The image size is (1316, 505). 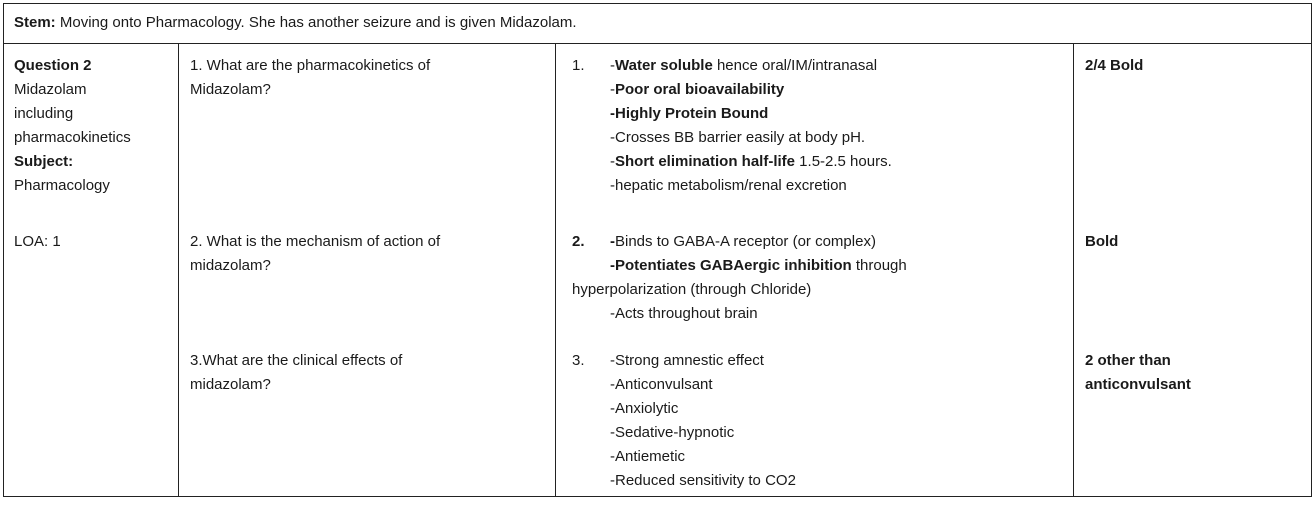 What do you see at coordinates (728, 185) in the screenshot?
I see `answer-text-run: -hepatic metabolism/renal excretion` at bounding box center [728, 185].